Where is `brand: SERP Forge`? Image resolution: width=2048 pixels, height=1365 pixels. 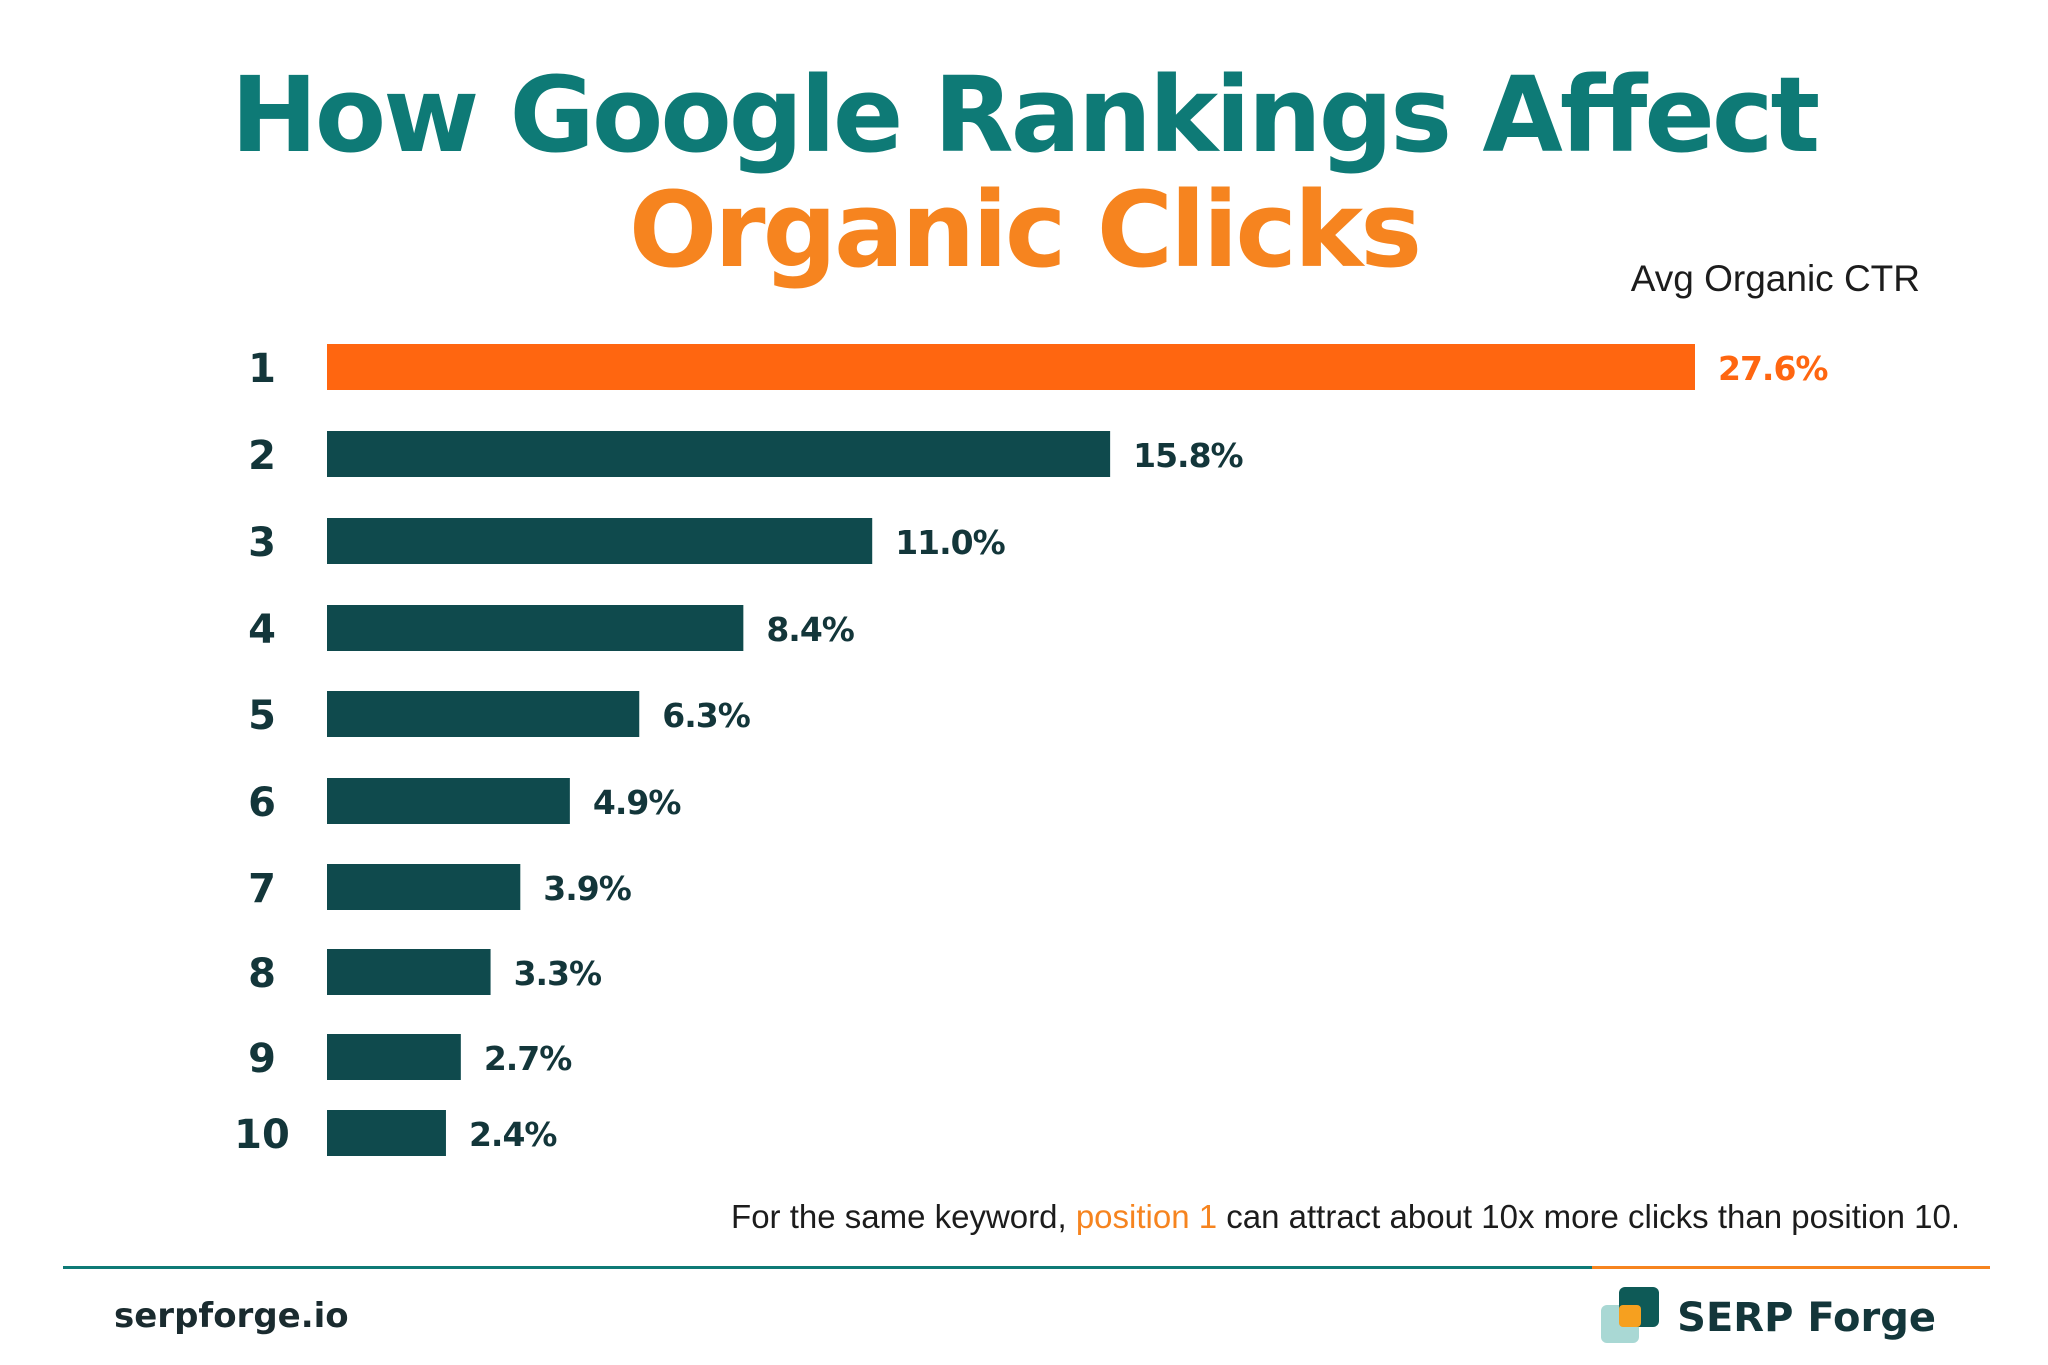
brand: SERP Forge is located at coordinates (1768, 1318).